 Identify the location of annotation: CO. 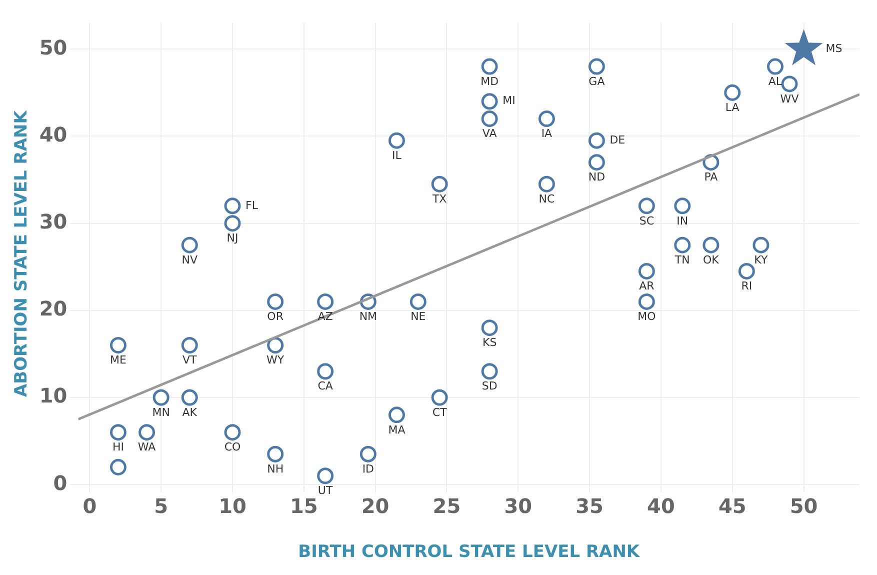
(232, 447).